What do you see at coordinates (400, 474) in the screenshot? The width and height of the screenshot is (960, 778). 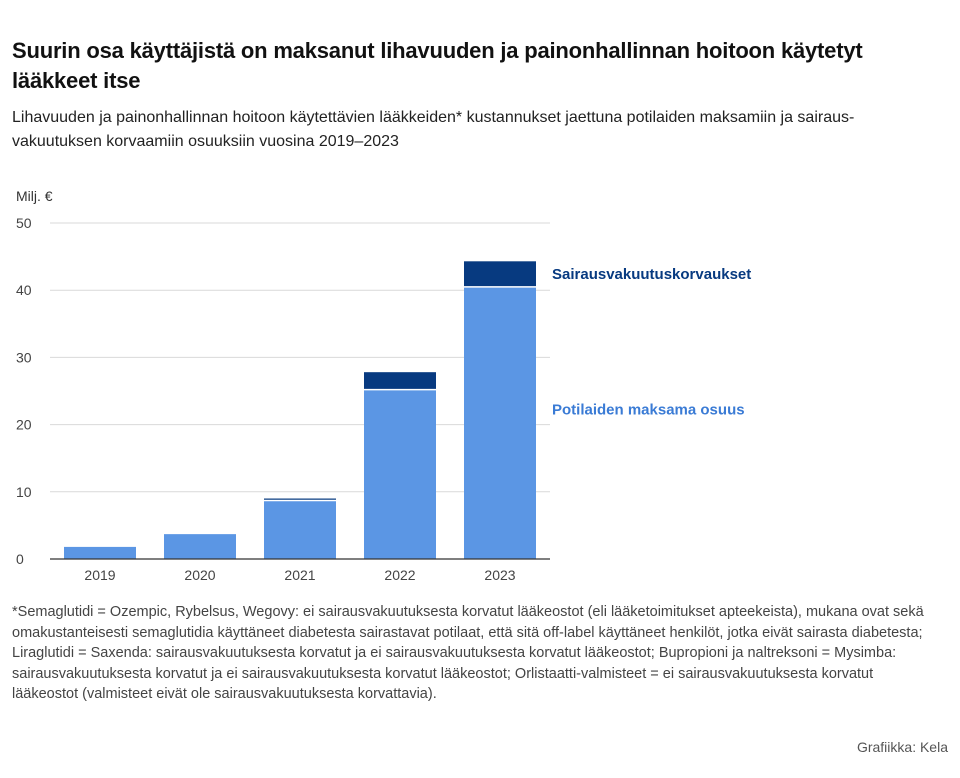 I see `bar-patient-2022` at bounding box center [400, 474].